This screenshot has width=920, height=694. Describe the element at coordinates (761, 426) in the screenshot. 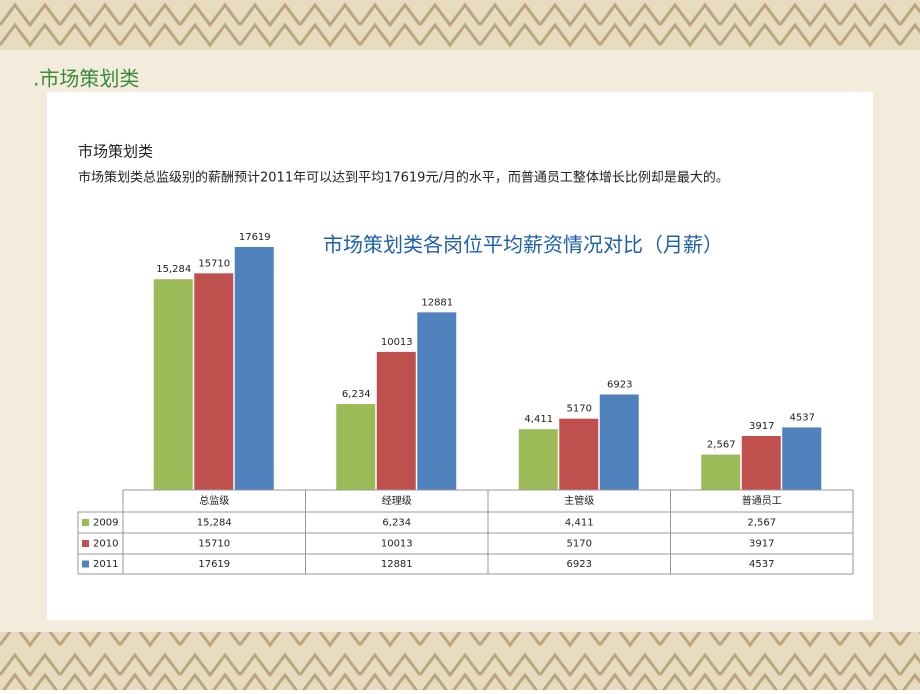

I see `data-label: 3917` at that location.